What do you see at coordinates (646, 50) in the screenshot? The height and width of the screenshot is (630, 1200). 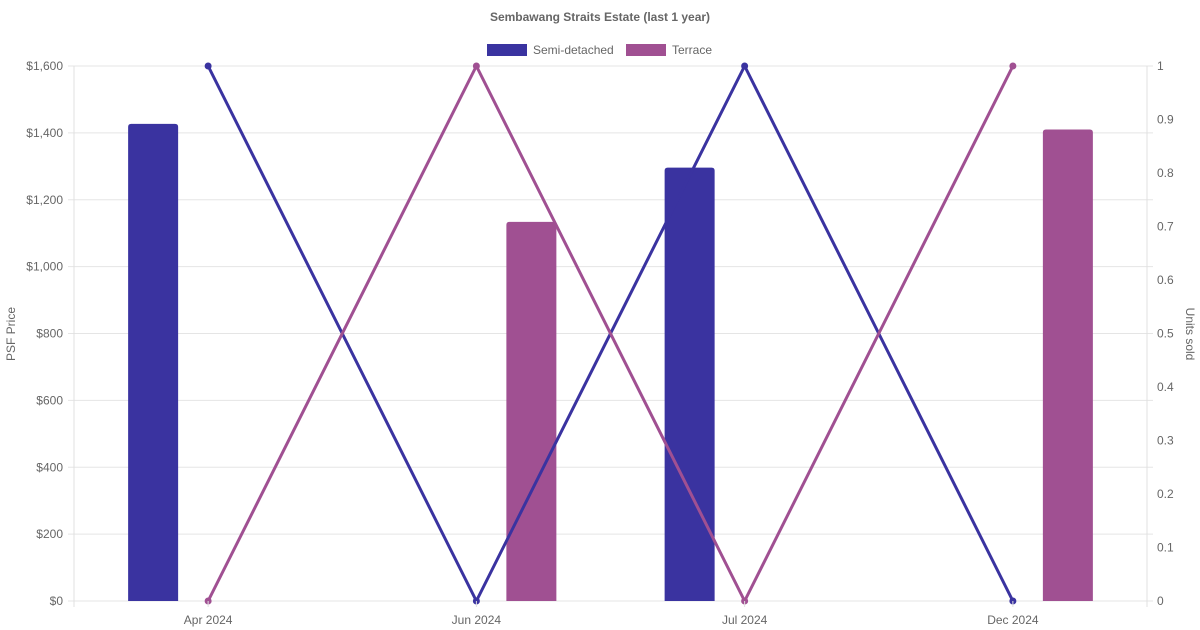 I see `legend-swatch-terrace` at bounding box center [646, 50].